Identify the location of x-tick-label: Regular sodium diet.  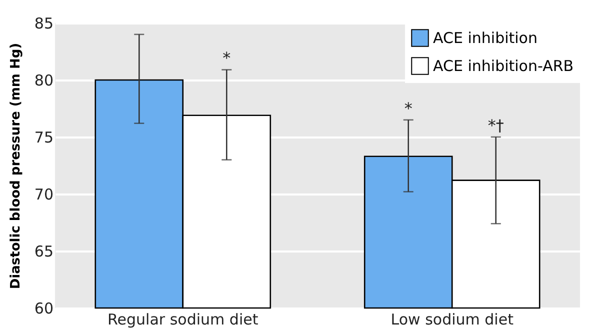
(183, 319).